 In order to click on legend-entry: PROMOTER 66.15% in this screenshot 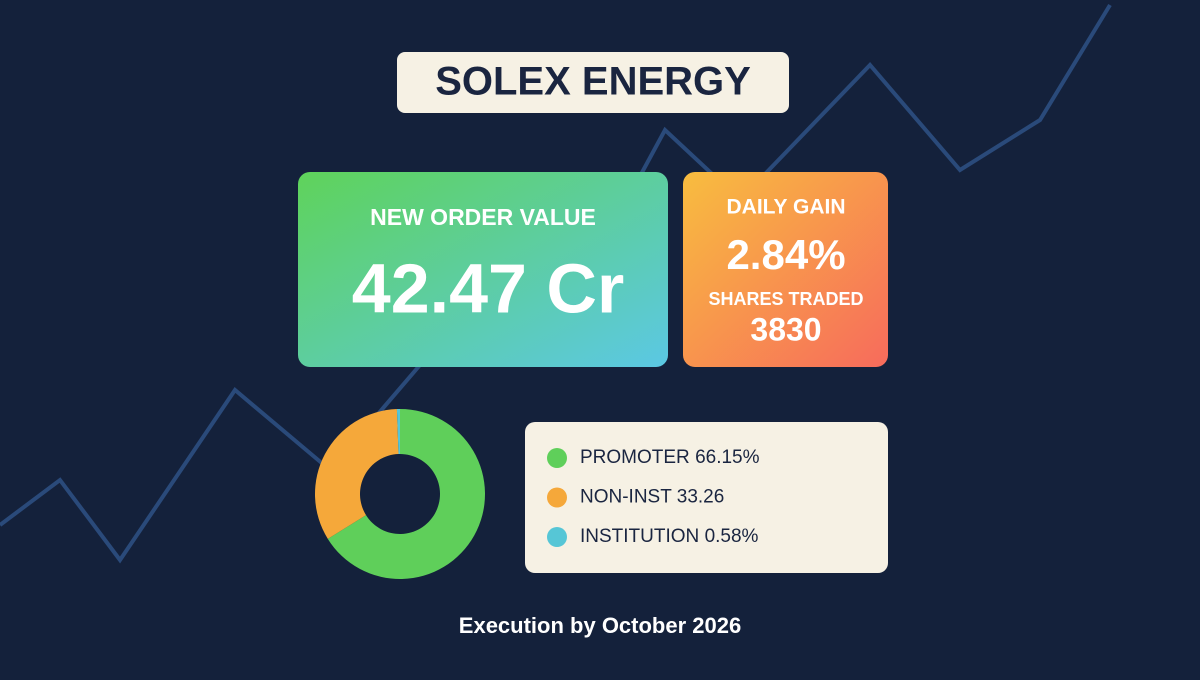, I will do `click(670, 457)`.